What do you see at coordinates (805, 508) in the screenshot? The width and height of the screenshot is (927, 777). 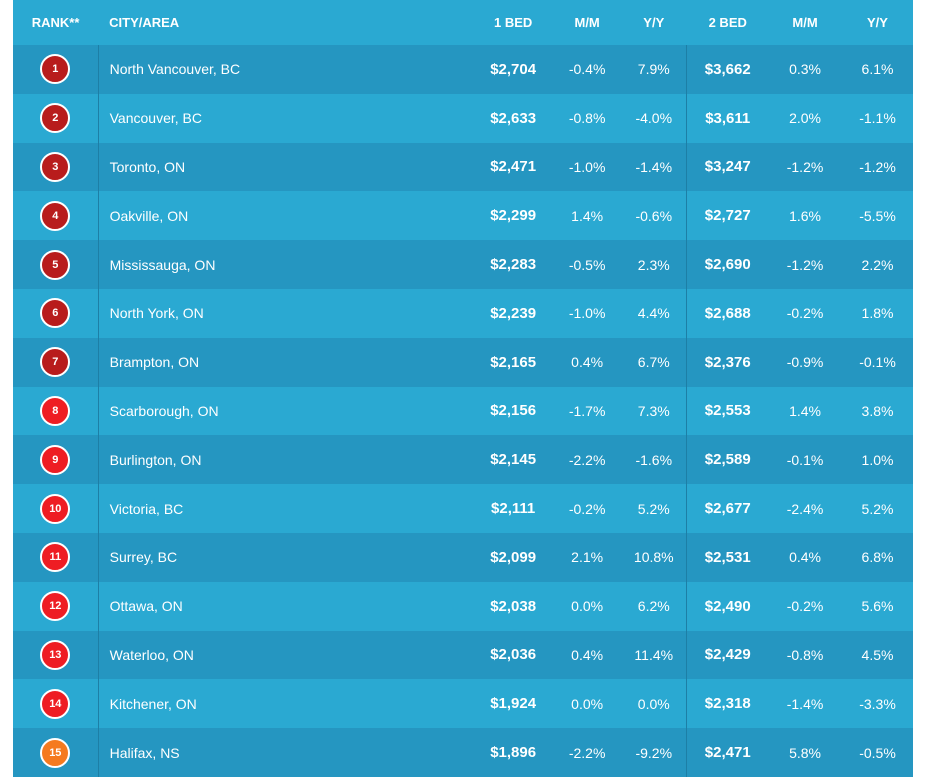 I see `two-bed-mm-change: -2.4%` at bounding box center [805, 508].